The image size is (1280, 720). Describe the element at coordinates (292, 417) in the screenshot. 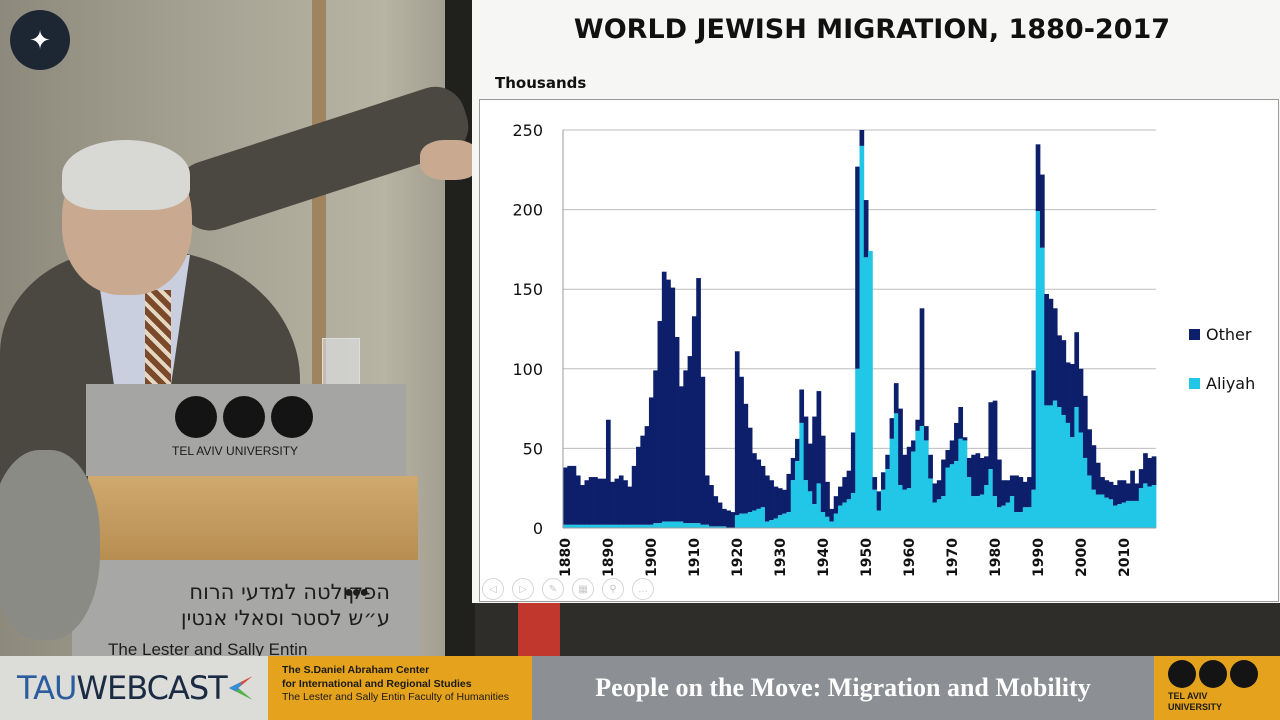

I see `podium-logo-rosette-icon` at that location.